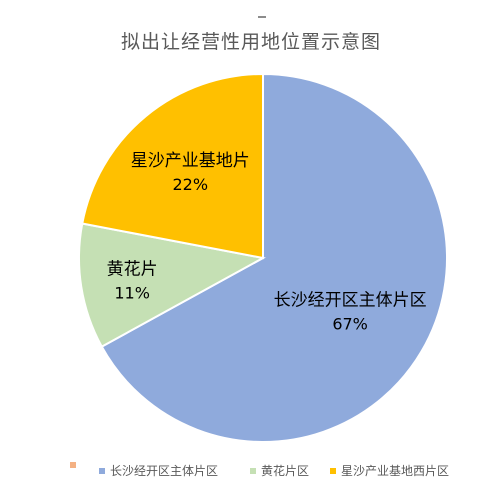  What do you see at coordinates (262, 17) in the screenshot?
I see `title-accent-mark` at bounding box center [262, 17].